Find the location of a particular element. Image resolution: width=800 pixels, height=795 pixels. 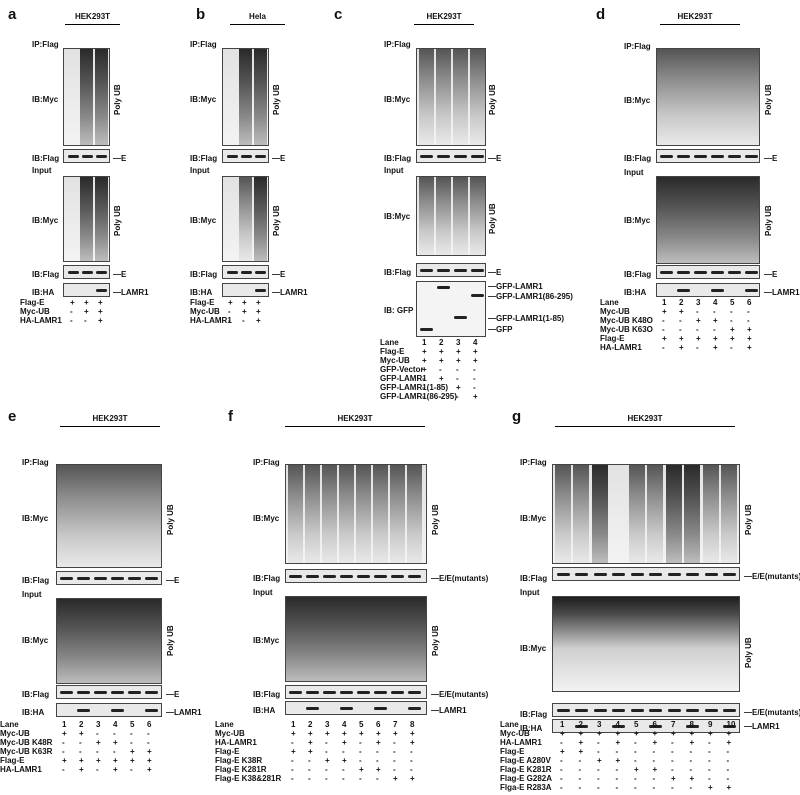

lane-row-mark: 1 is located at coordinates (562, 724).